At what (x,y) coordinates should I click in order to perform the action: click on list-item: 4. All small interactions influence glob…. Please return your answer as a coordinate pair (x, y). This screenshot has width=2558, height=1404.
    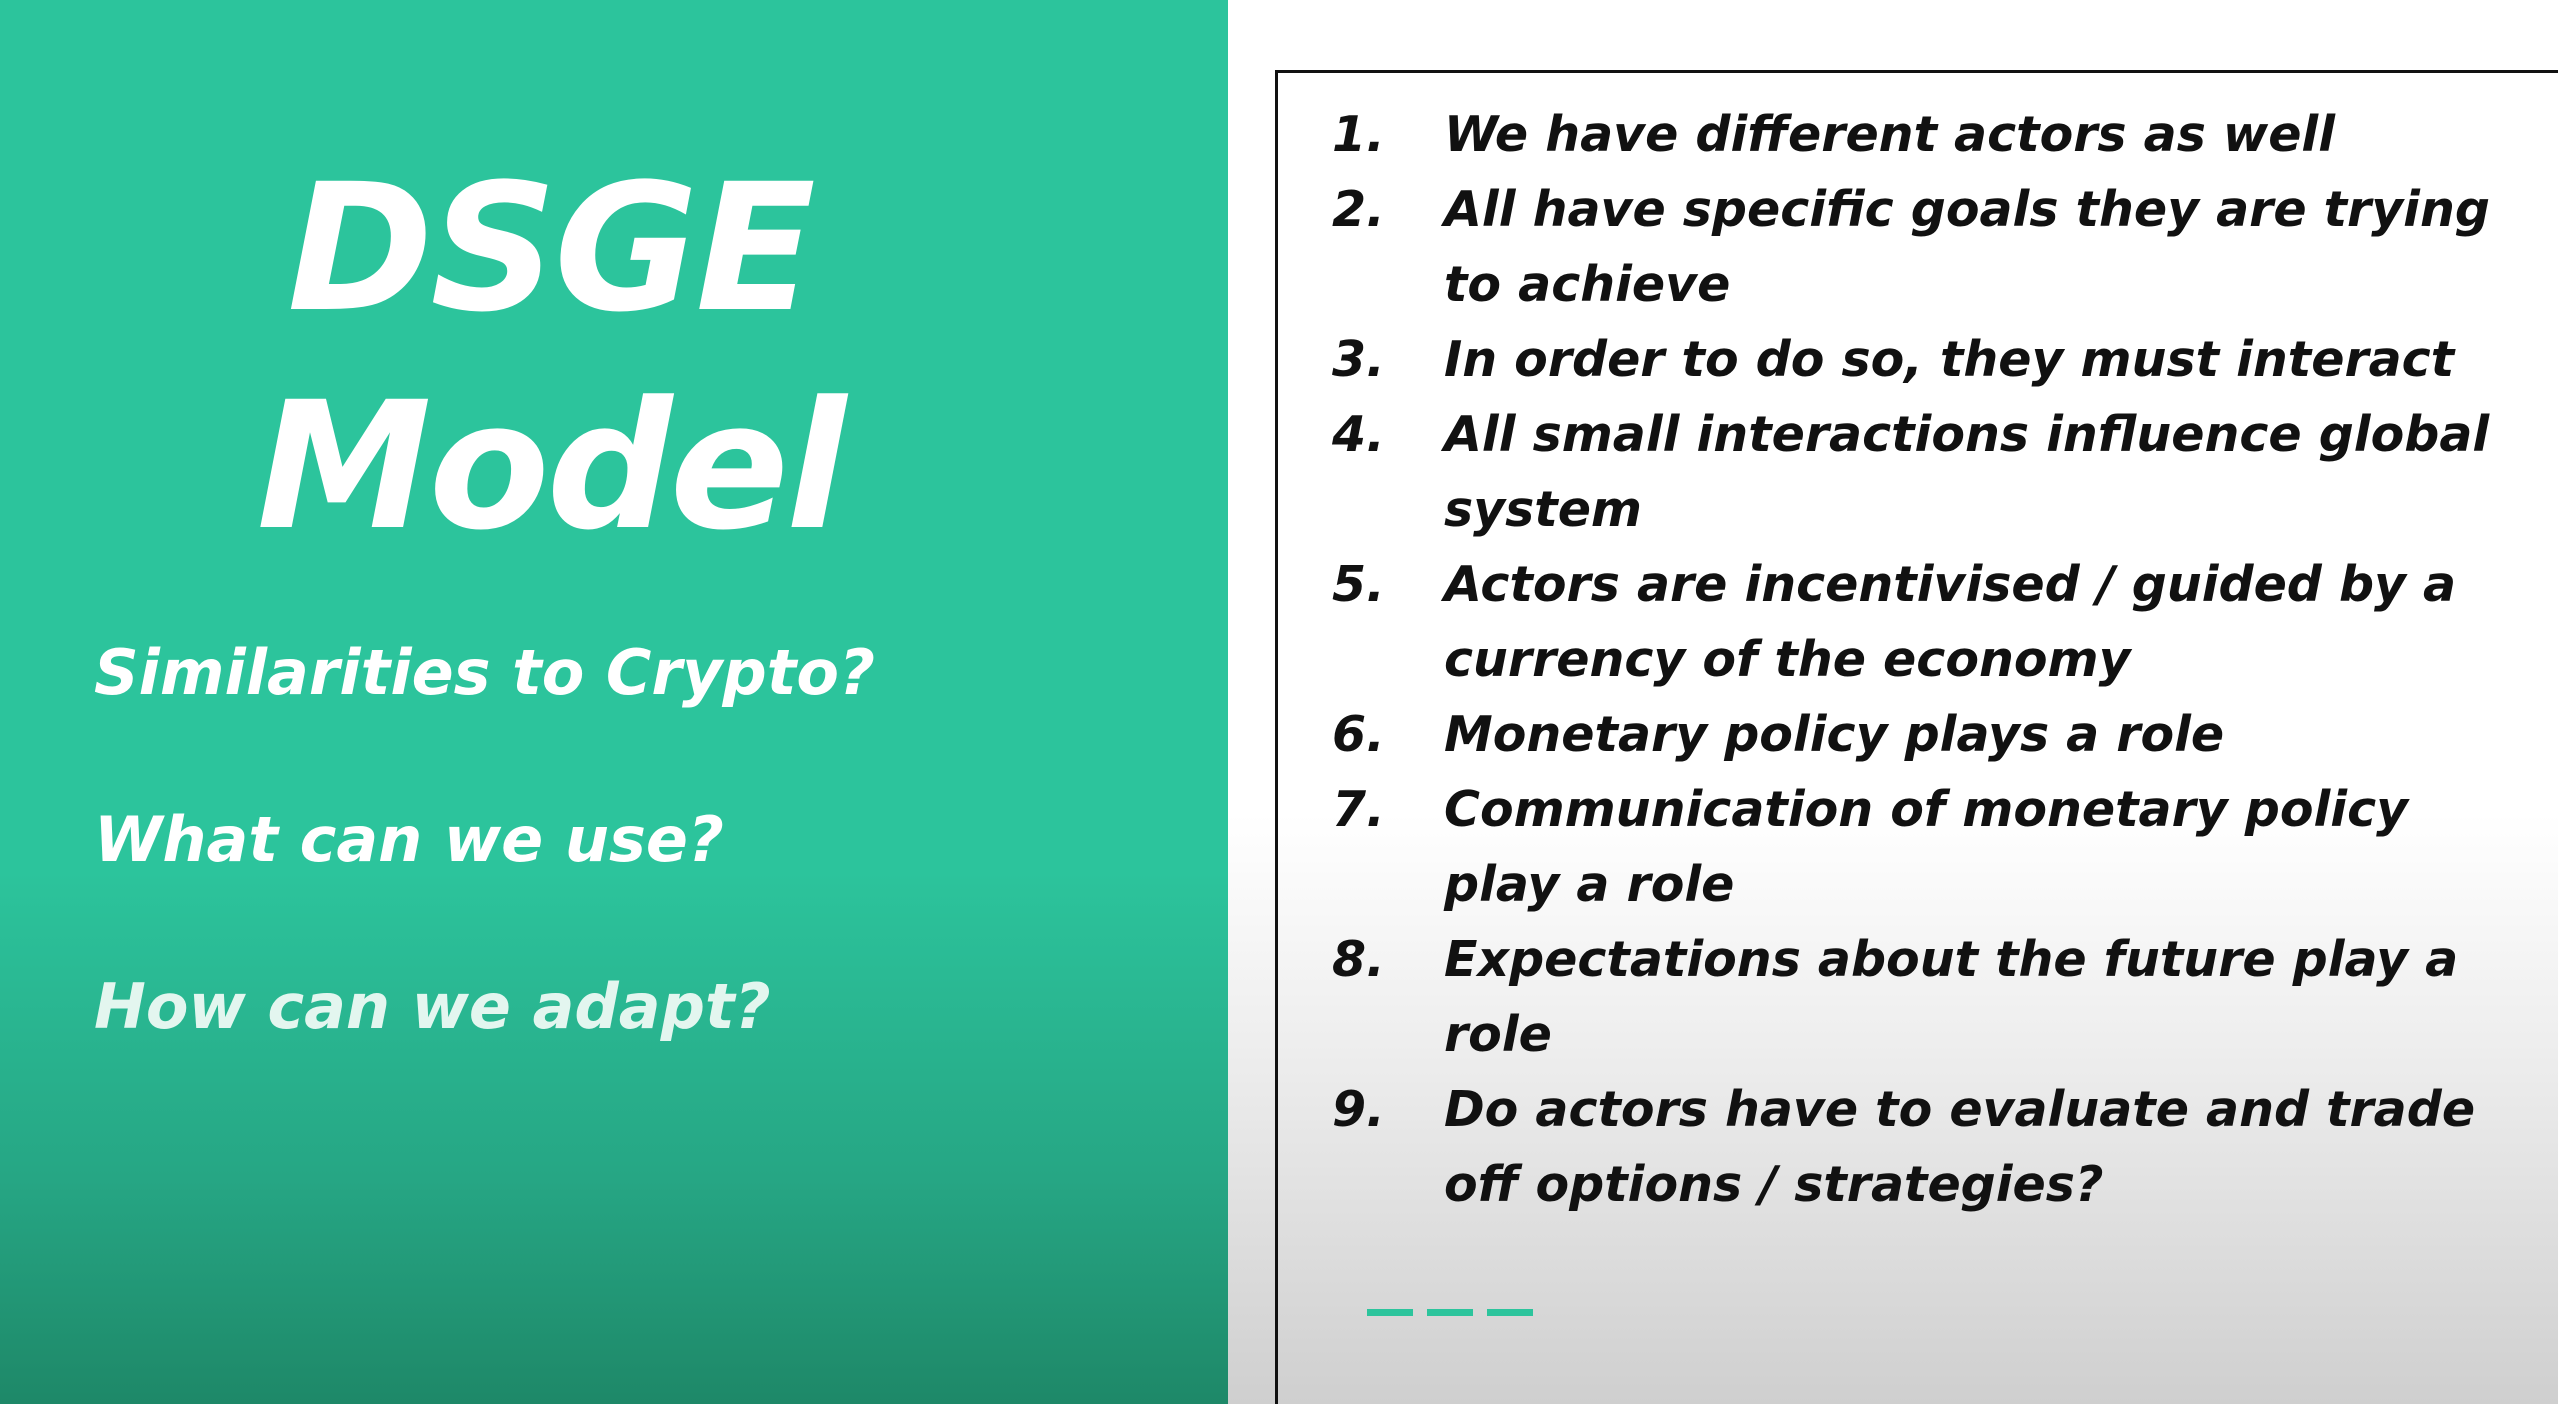
    Looking at the image, I should click on (1932, 472).